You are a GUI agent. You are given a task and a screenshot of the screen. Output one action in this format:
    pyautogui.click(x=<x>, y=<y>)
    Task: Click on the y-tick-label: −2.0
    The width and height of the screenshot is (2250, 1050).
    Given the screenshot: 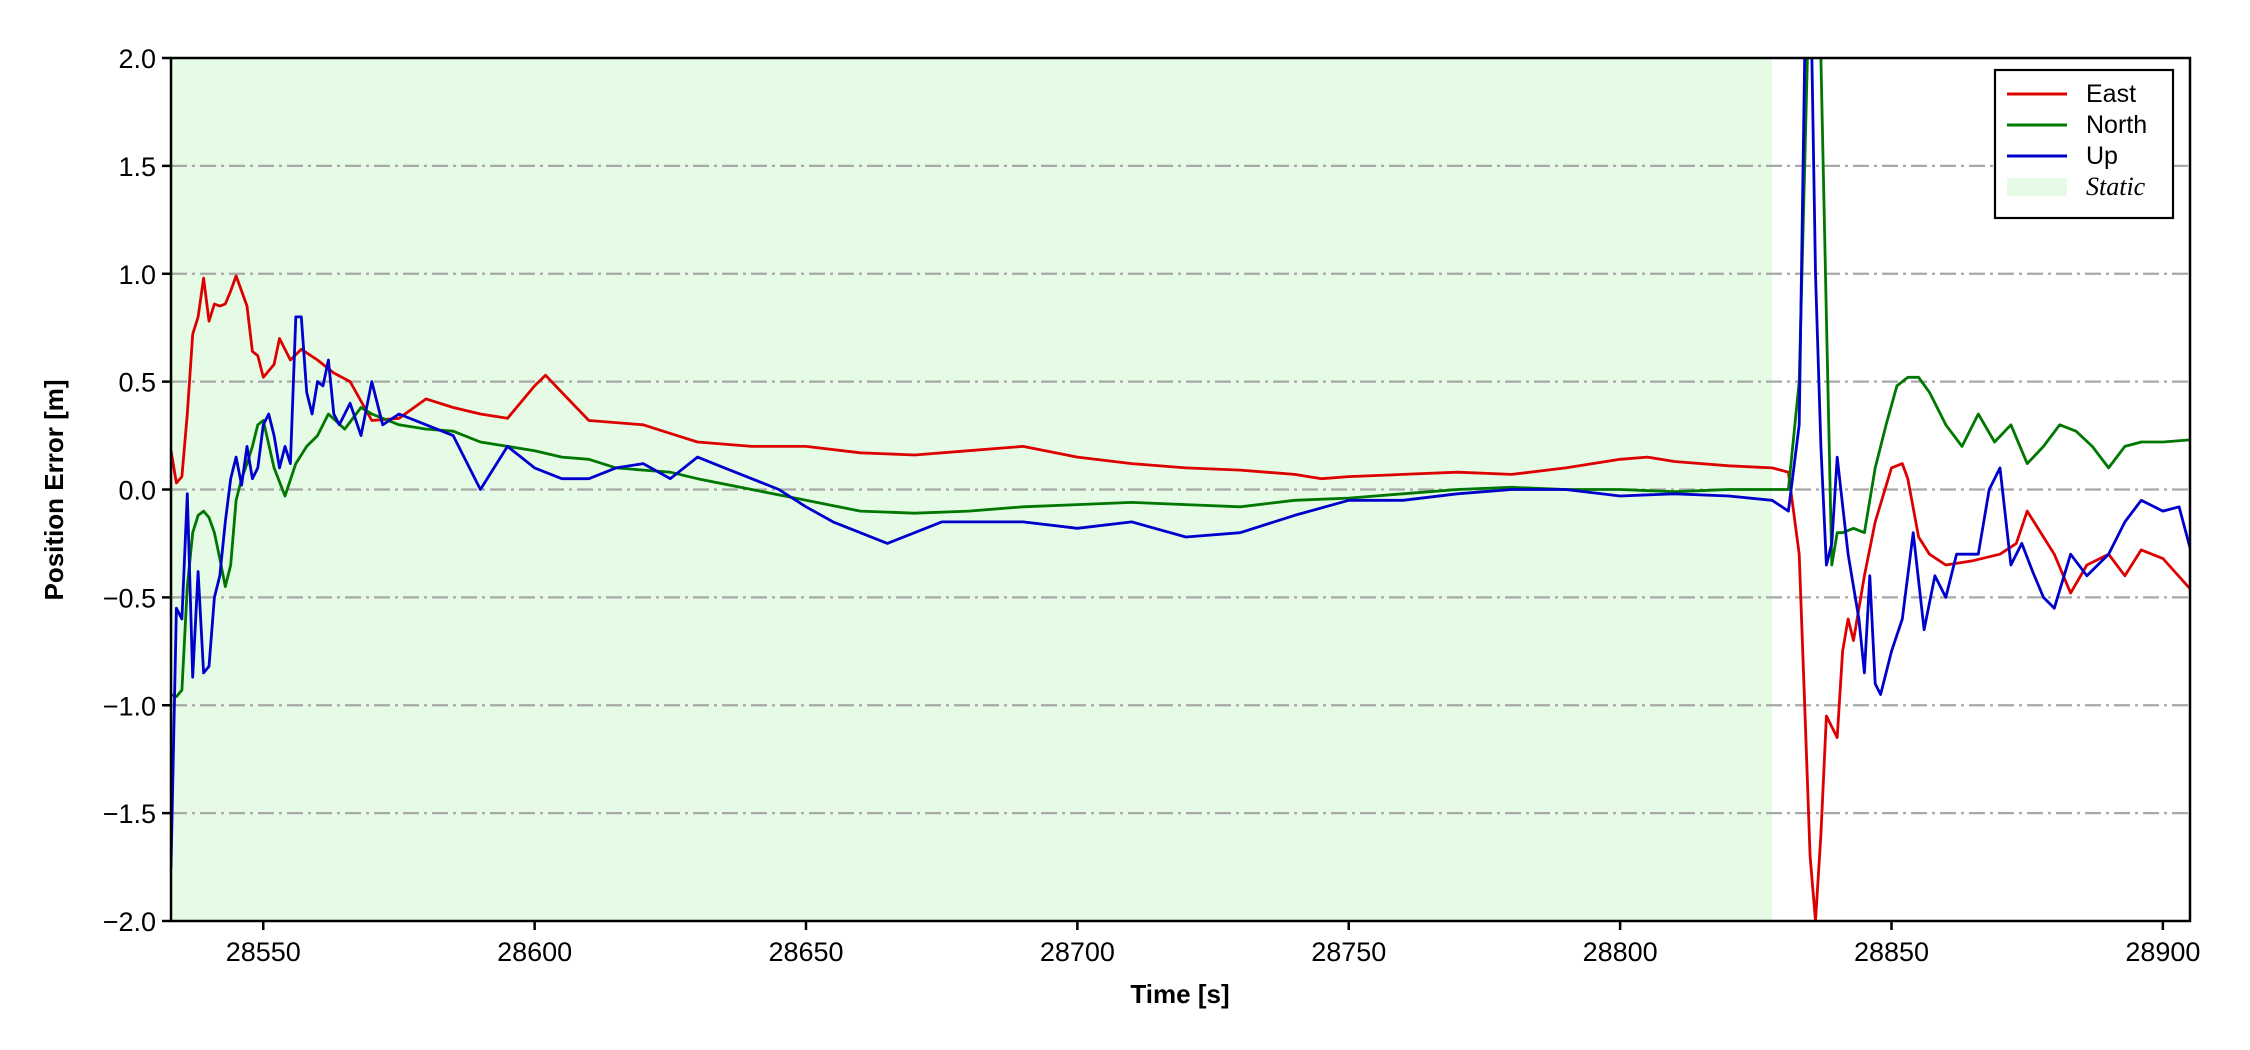 What is the action you would take?
    pyautogui.click(x=129, y=922)
    